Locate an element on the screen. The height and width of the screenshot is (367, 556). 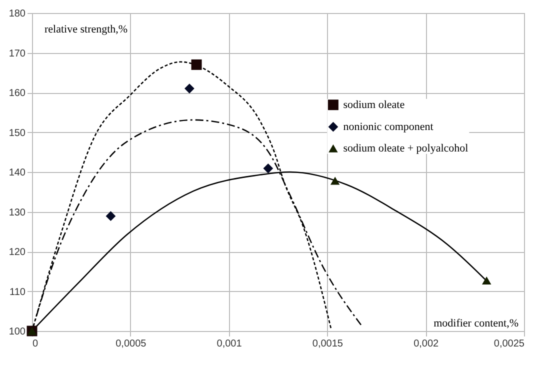
y-tick-label: 160 is located at coordinates (17, 93).